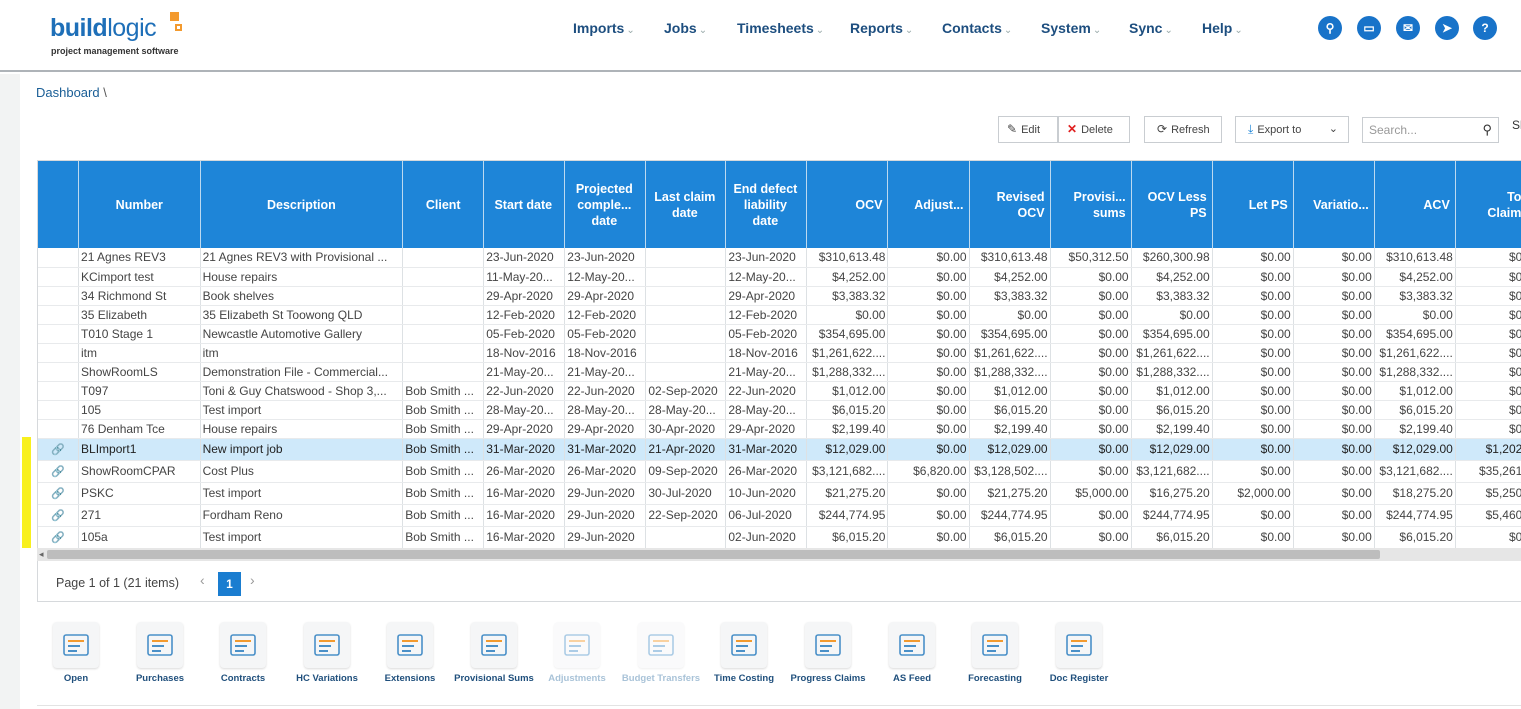  I want to click on pager-prev-icon: ‹, so click(202, 580).